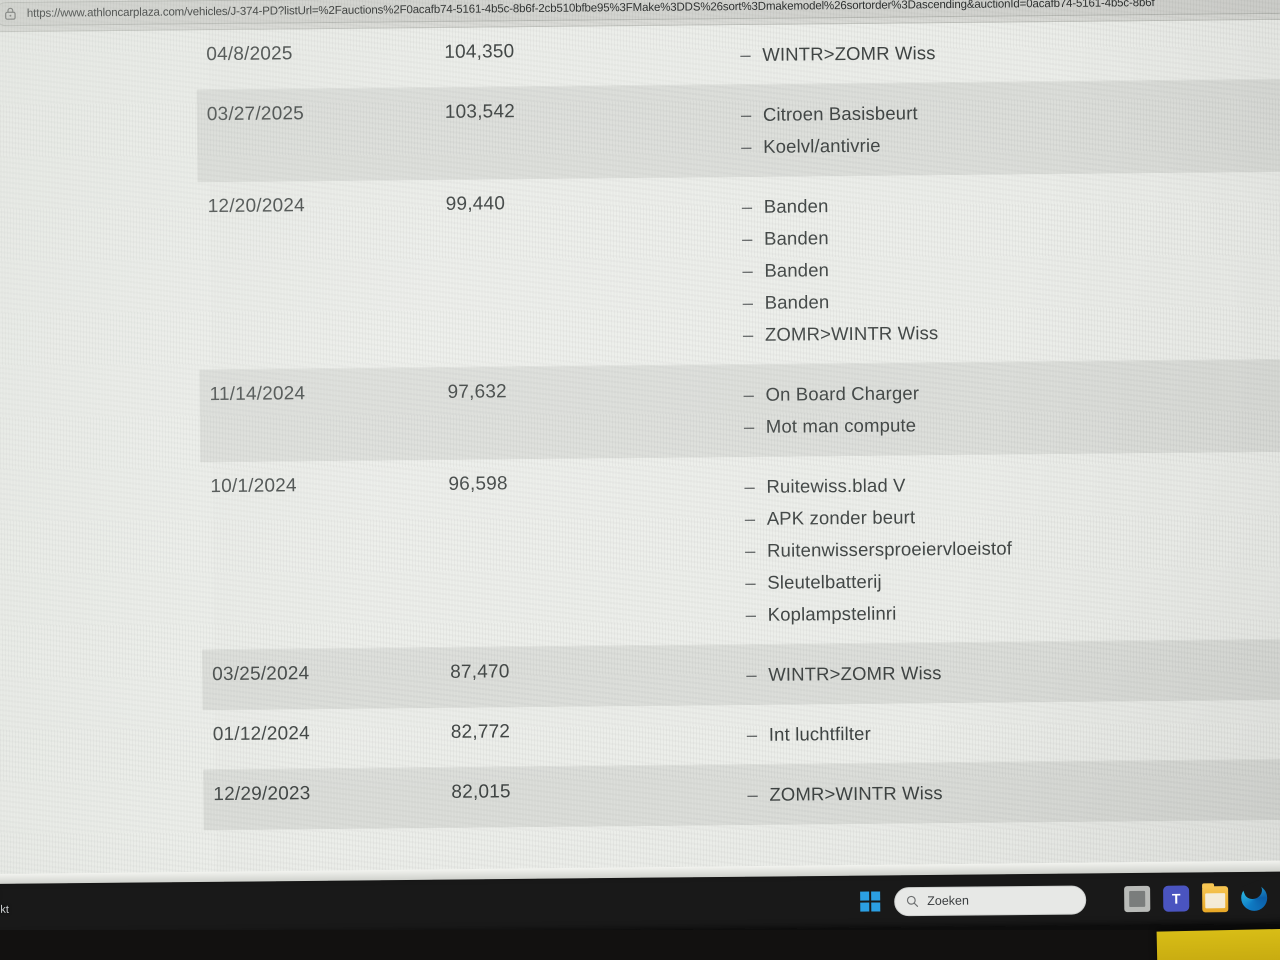 The width and height of the screenshot is (1280, 960). I want to click on service-jobs-list: – Int luchtfilter, so click(1010, 732).